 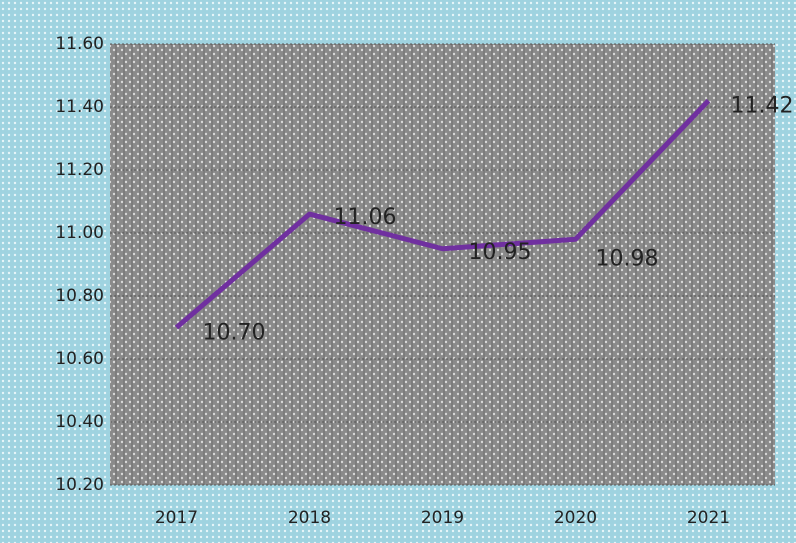 What do you see at coordinates (309, 518) in the screenshot?
I see `x-tick-label: 2018` at bounding box center [309, 518].